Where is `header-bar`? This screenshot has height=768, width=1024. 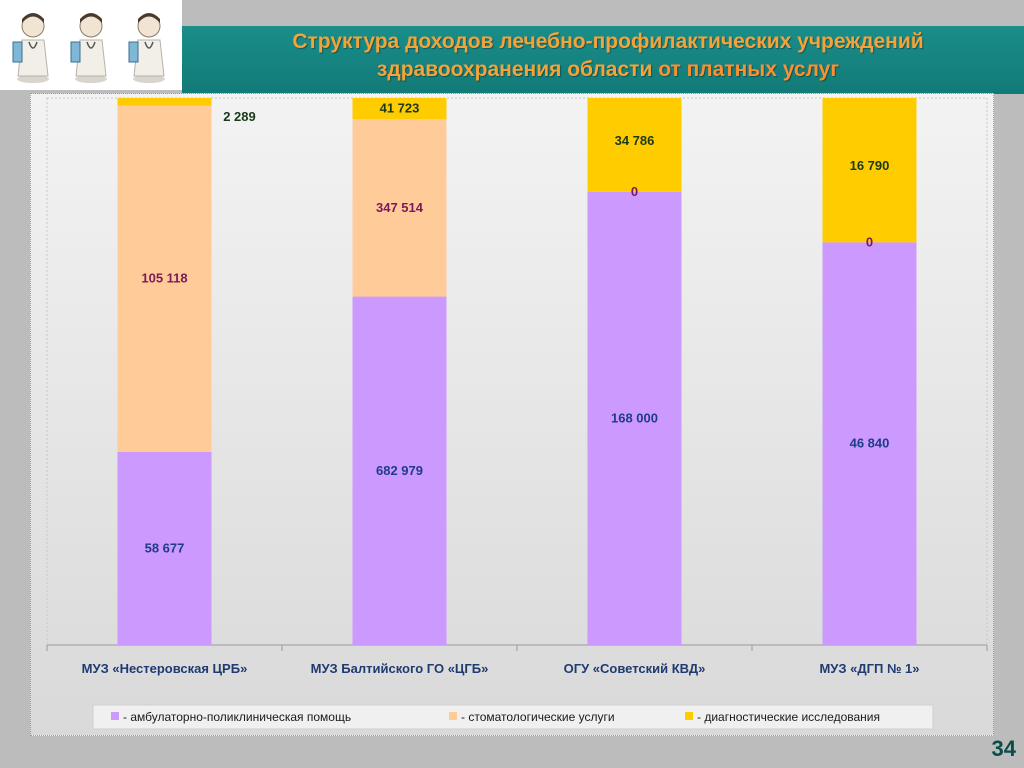
header-bar is located at coordinates (603, 60).